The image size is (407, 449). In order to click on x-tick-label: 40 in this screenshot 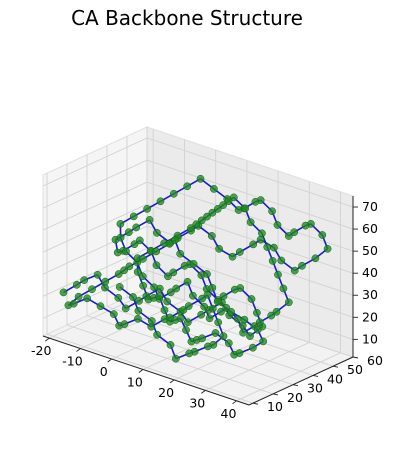, I will do `click(229, 413)`.